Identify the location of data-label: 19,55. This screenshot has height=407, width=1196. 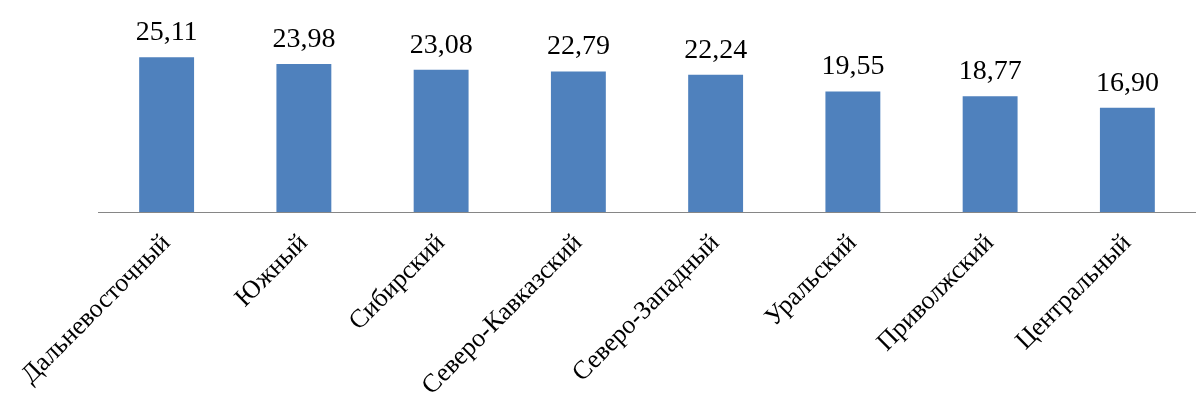
(853, 65).